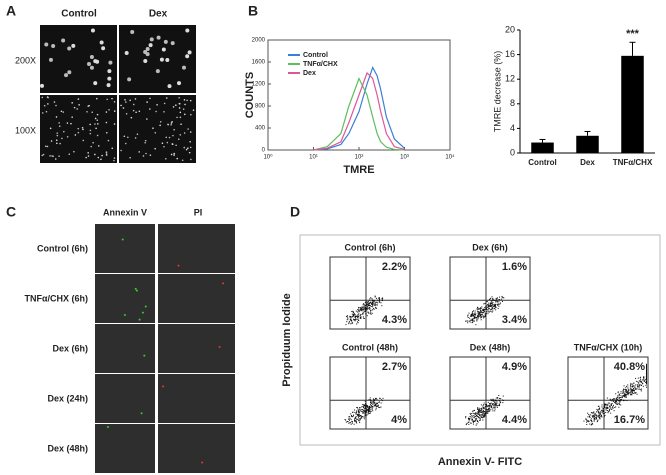 This screenshot has width=666, height=475. Describe the element at coordinates (512, 103) in the screenshot. I see `y-tick-label: 8` at that location.